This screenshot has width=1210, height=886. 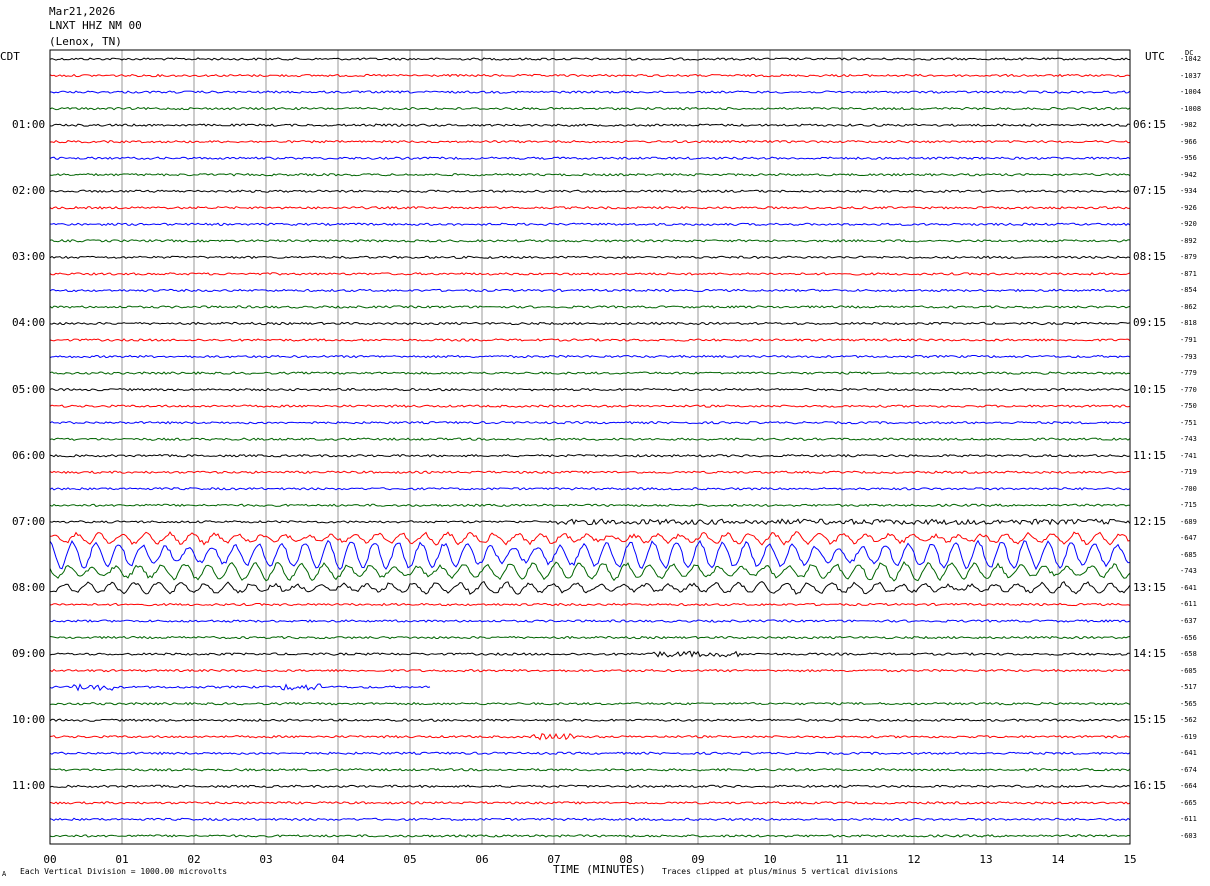 I want to click on left-hour-label: 05:00, so click(x=29, y=389).